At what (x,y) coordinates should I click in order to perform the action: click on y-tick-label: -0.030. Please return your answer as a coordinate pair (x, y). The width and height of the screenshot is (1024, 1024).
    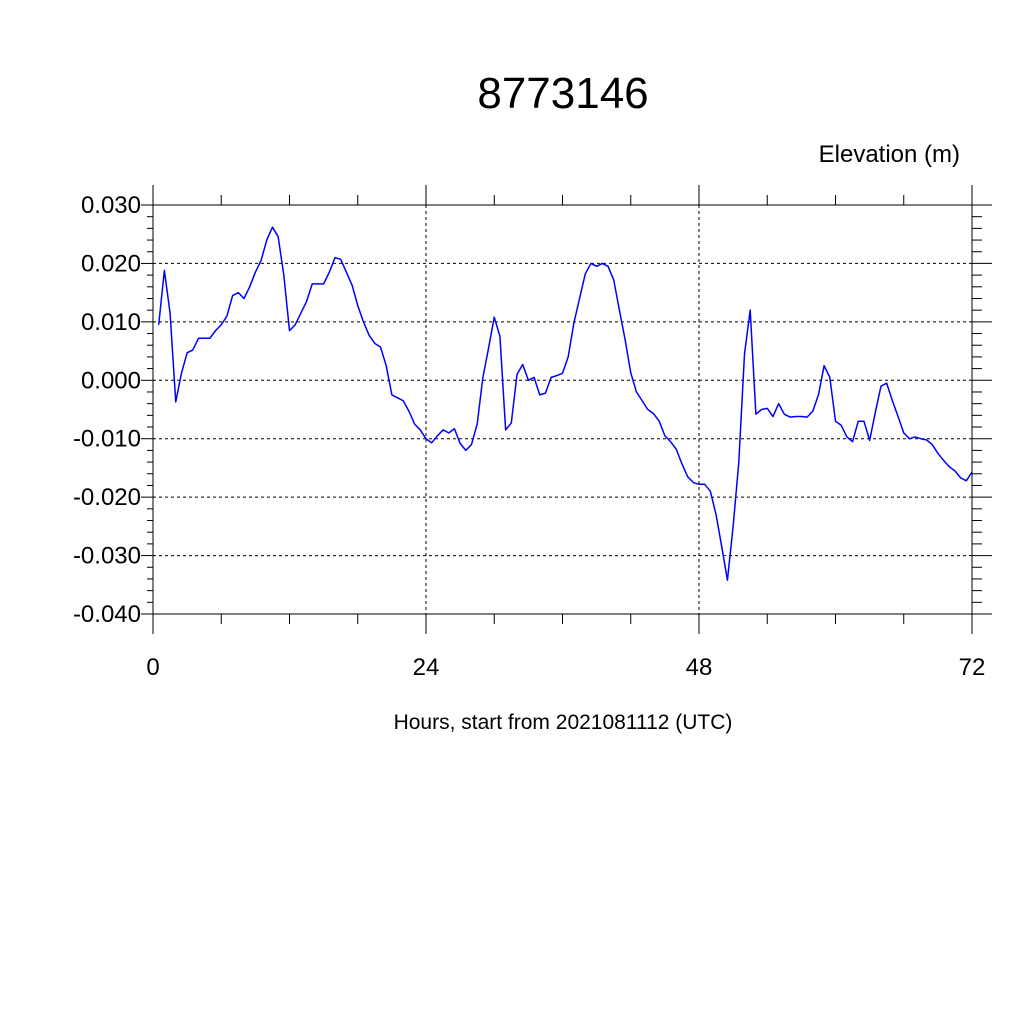
    Looking at the image, I should click on (107, 556).